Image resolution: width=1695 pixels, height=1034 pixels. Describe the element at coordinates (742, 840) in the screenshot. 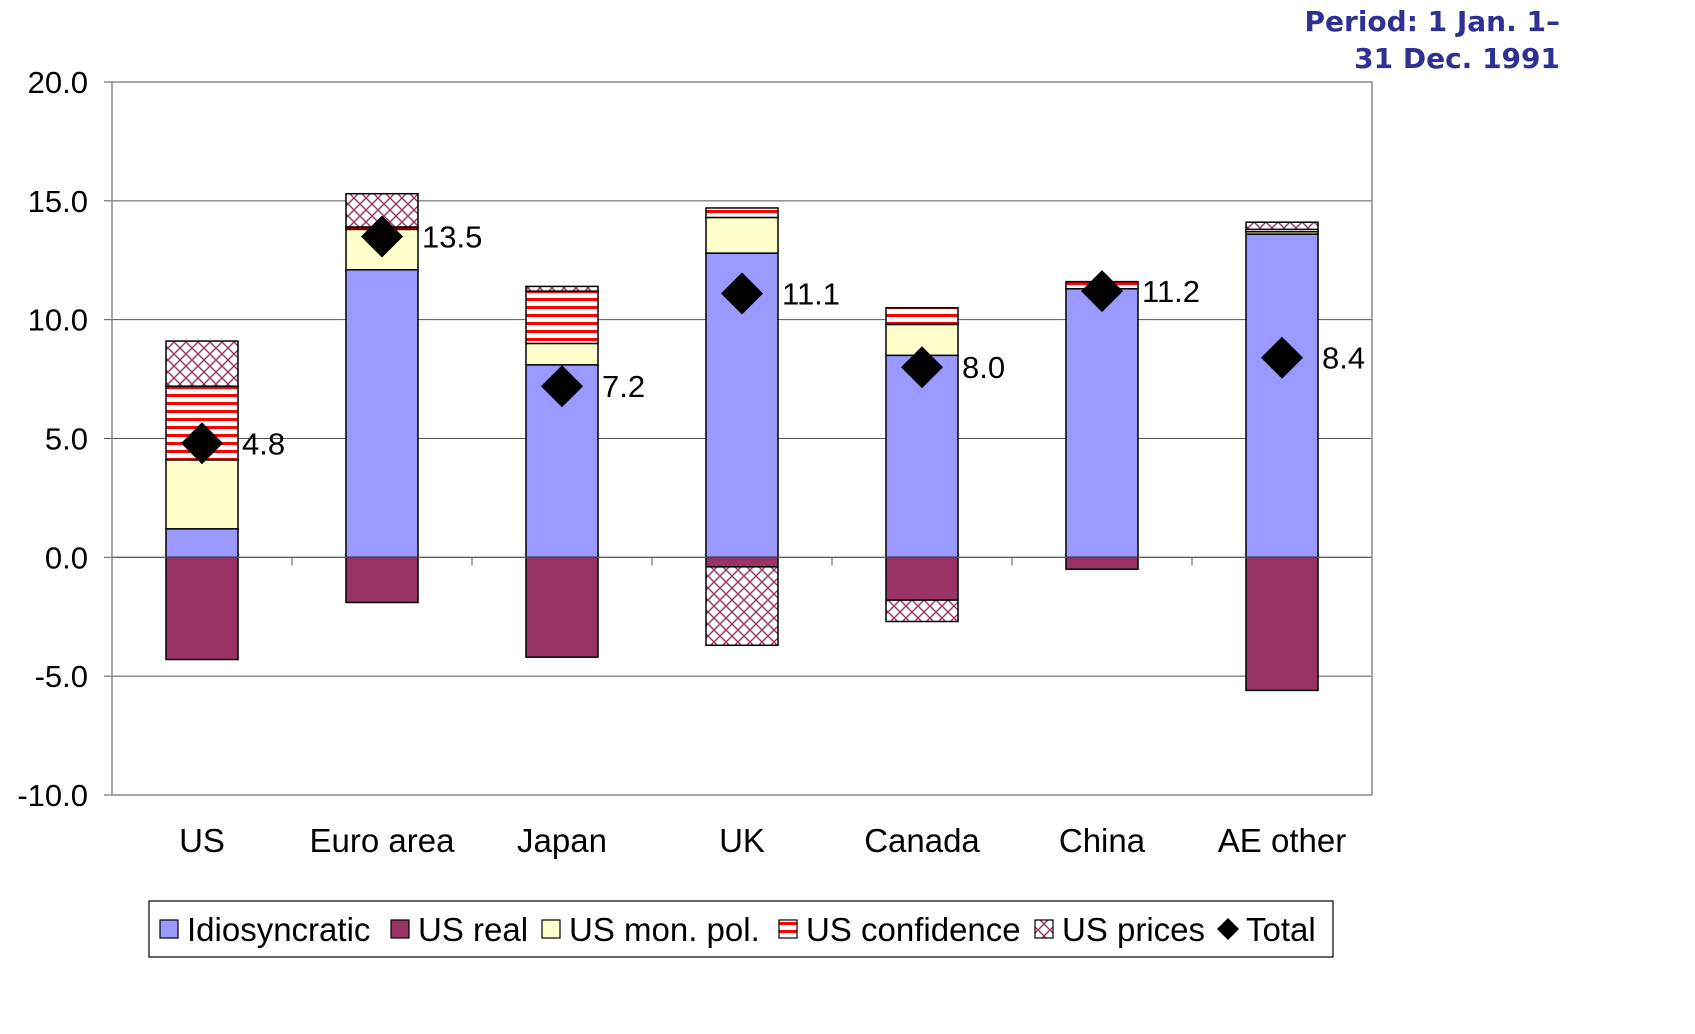

I see `x-category-label: UK` at that location.